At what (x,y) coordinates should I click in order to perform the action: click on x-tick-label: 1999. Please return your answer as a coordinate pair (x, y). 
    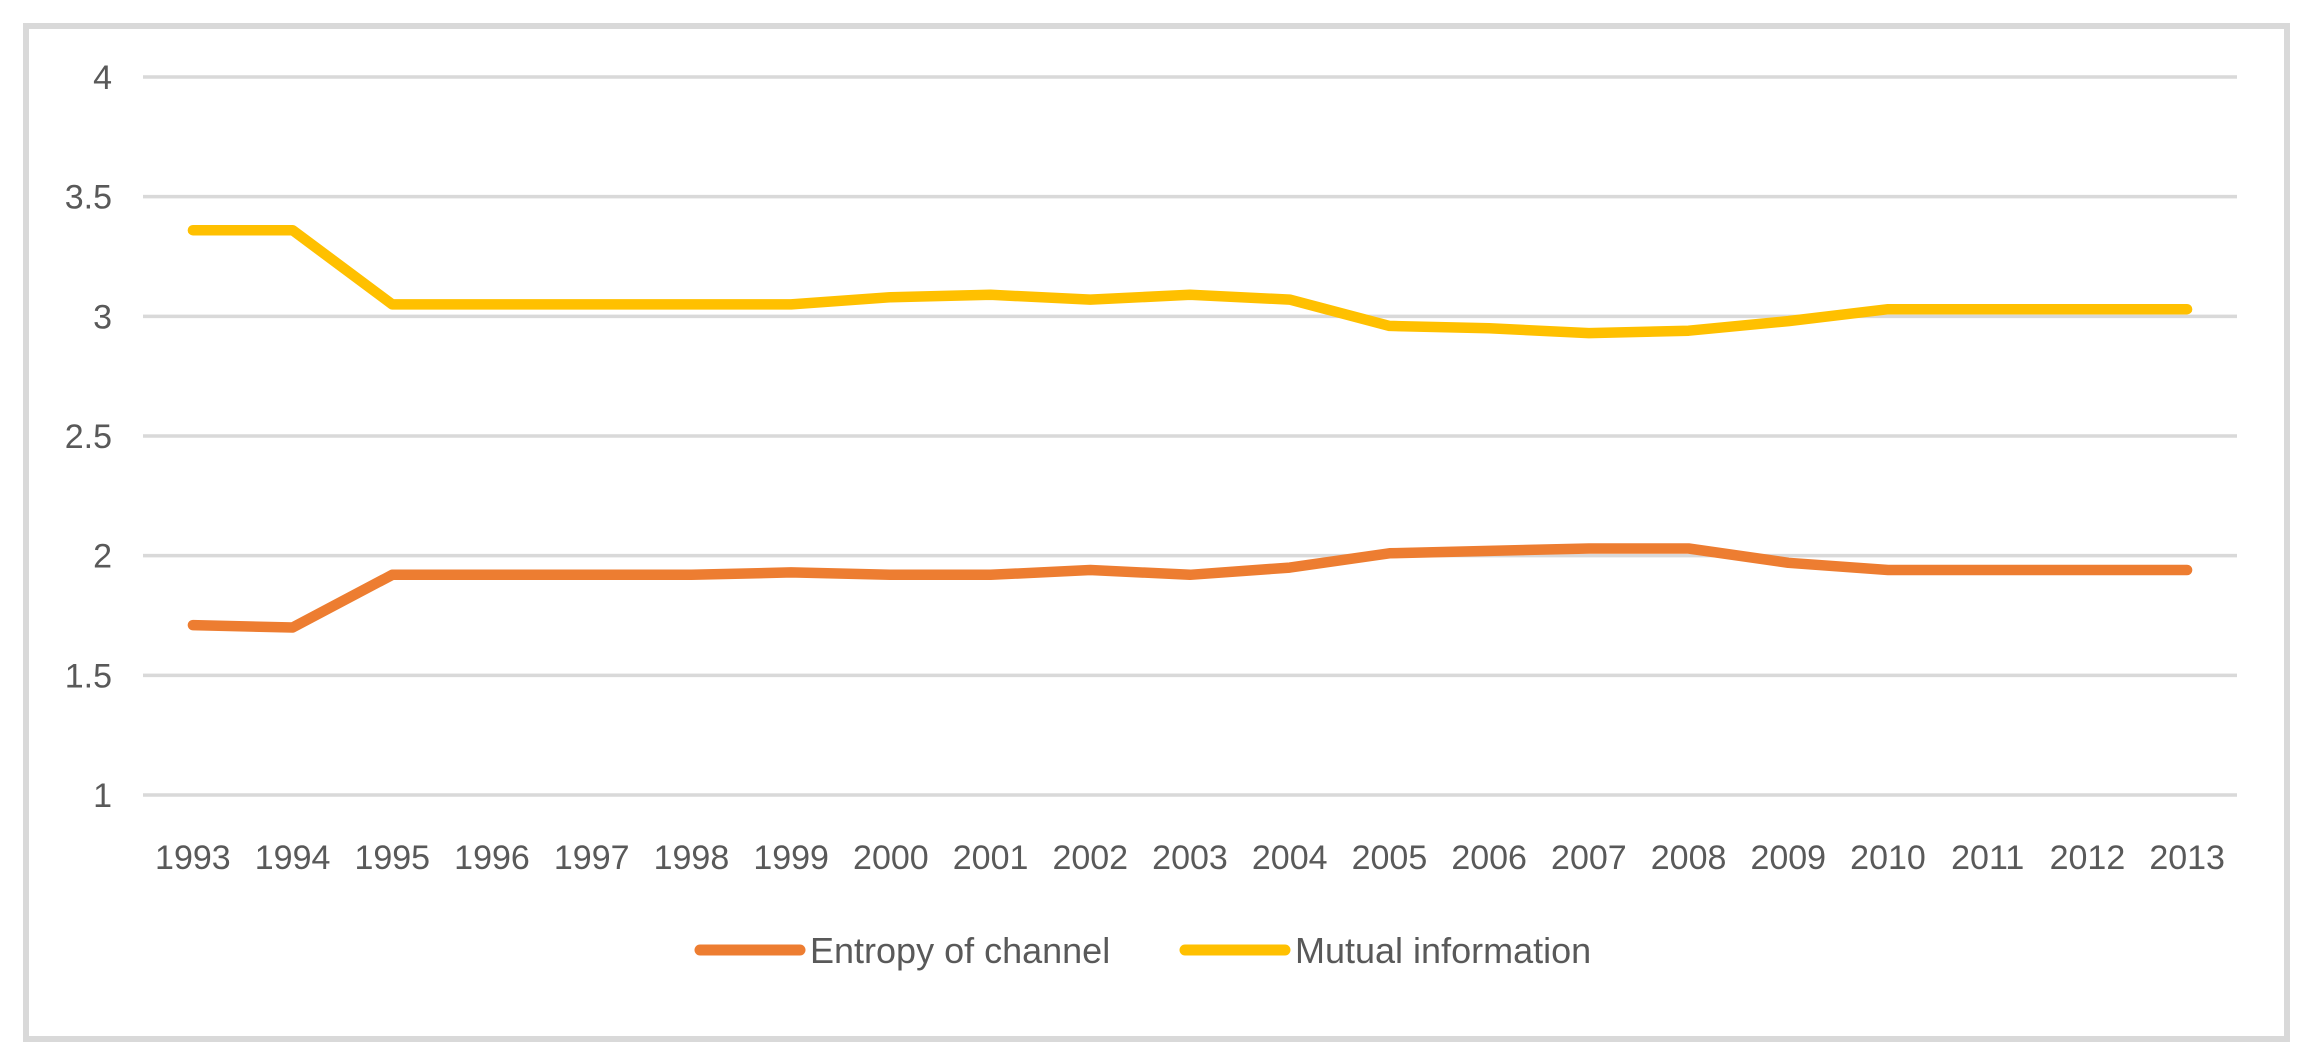
    Looking at the image, I should click on (791, 858).